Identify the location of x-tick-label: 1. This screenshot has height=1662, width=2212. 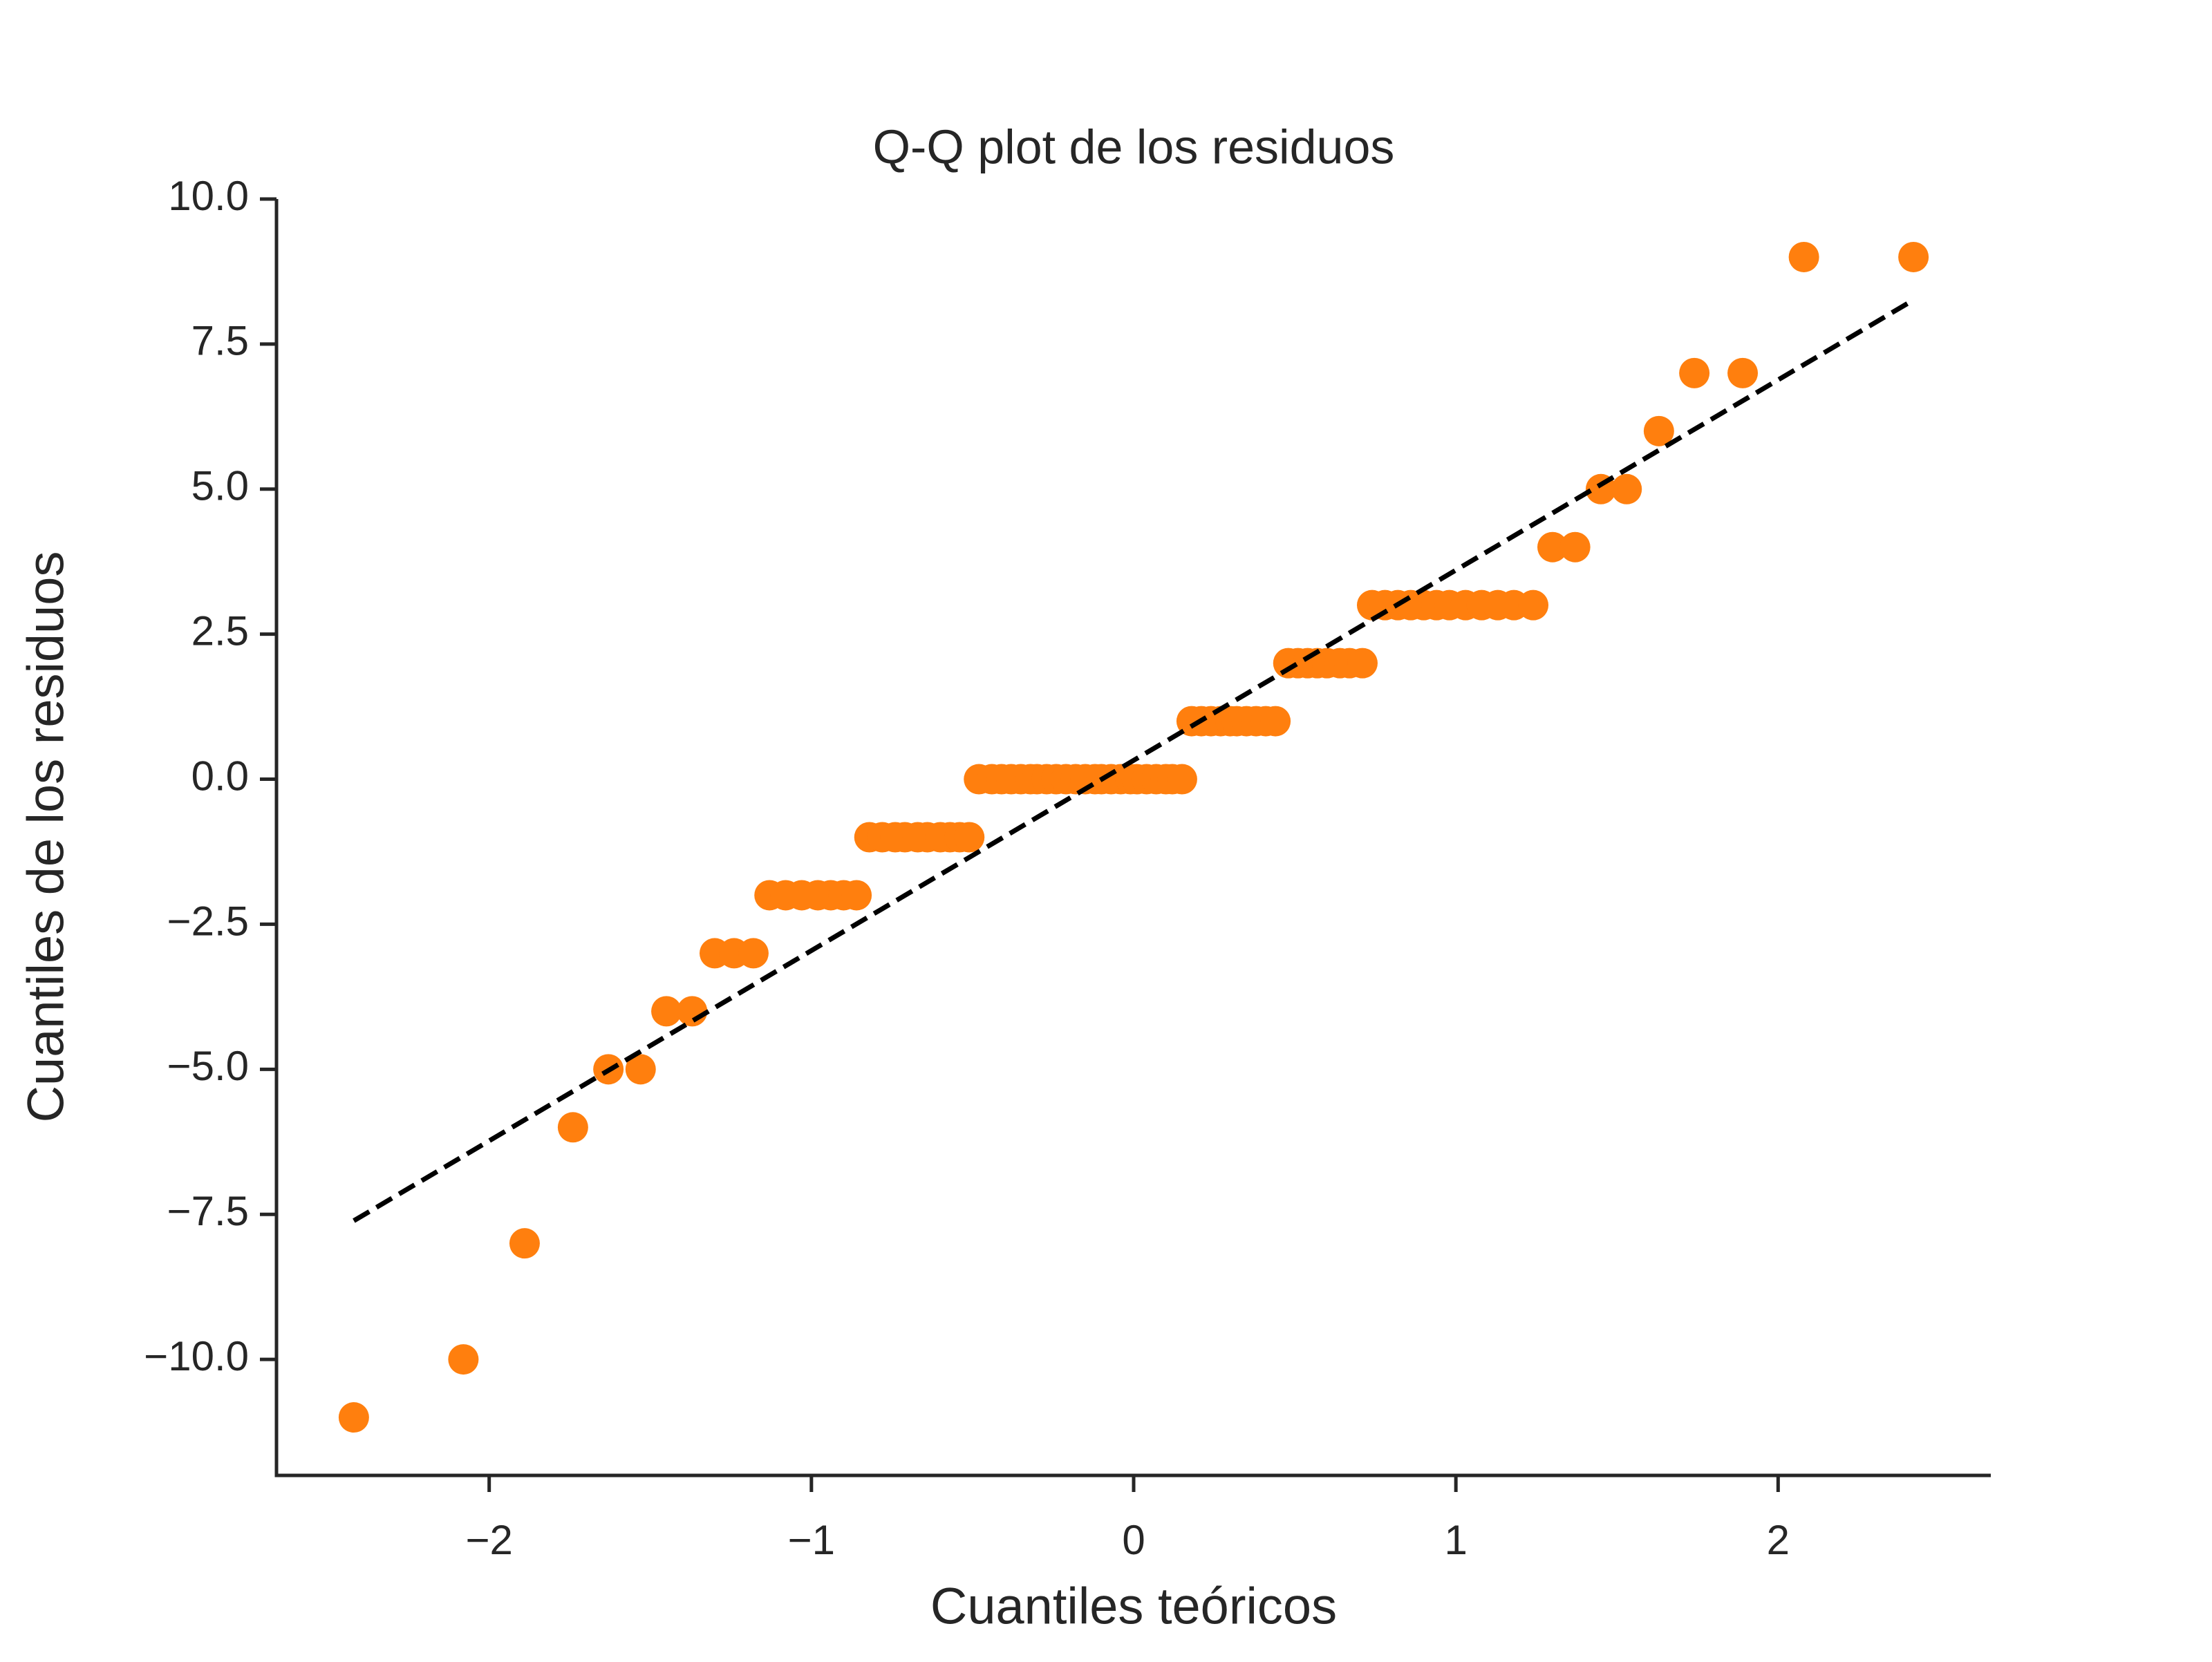
(1455, 1540).